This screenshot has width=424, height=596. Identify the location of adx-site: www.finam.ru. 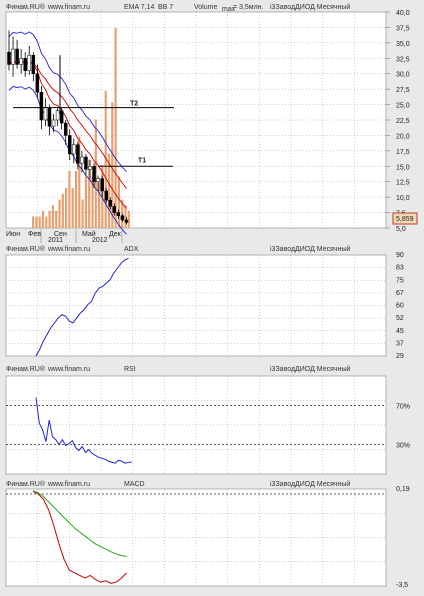
(68, 249).